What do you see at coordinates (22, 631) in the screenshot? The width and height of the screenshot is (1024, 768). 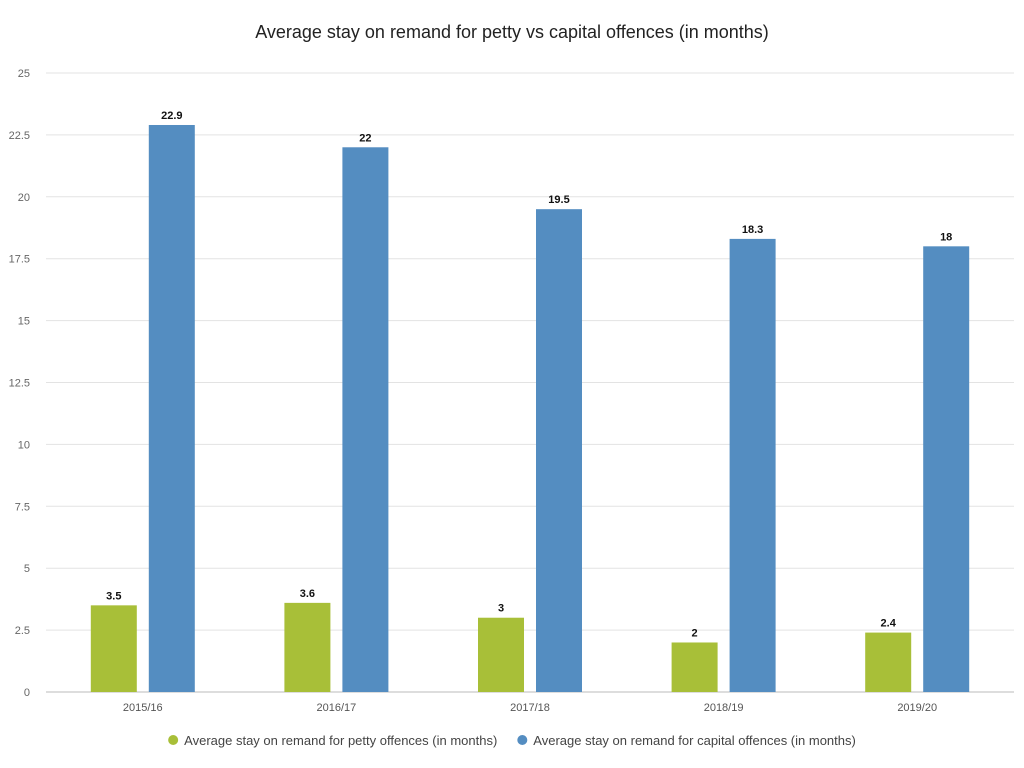 I see `y-tick-label: 2.5` at bounding box center [22, 631].